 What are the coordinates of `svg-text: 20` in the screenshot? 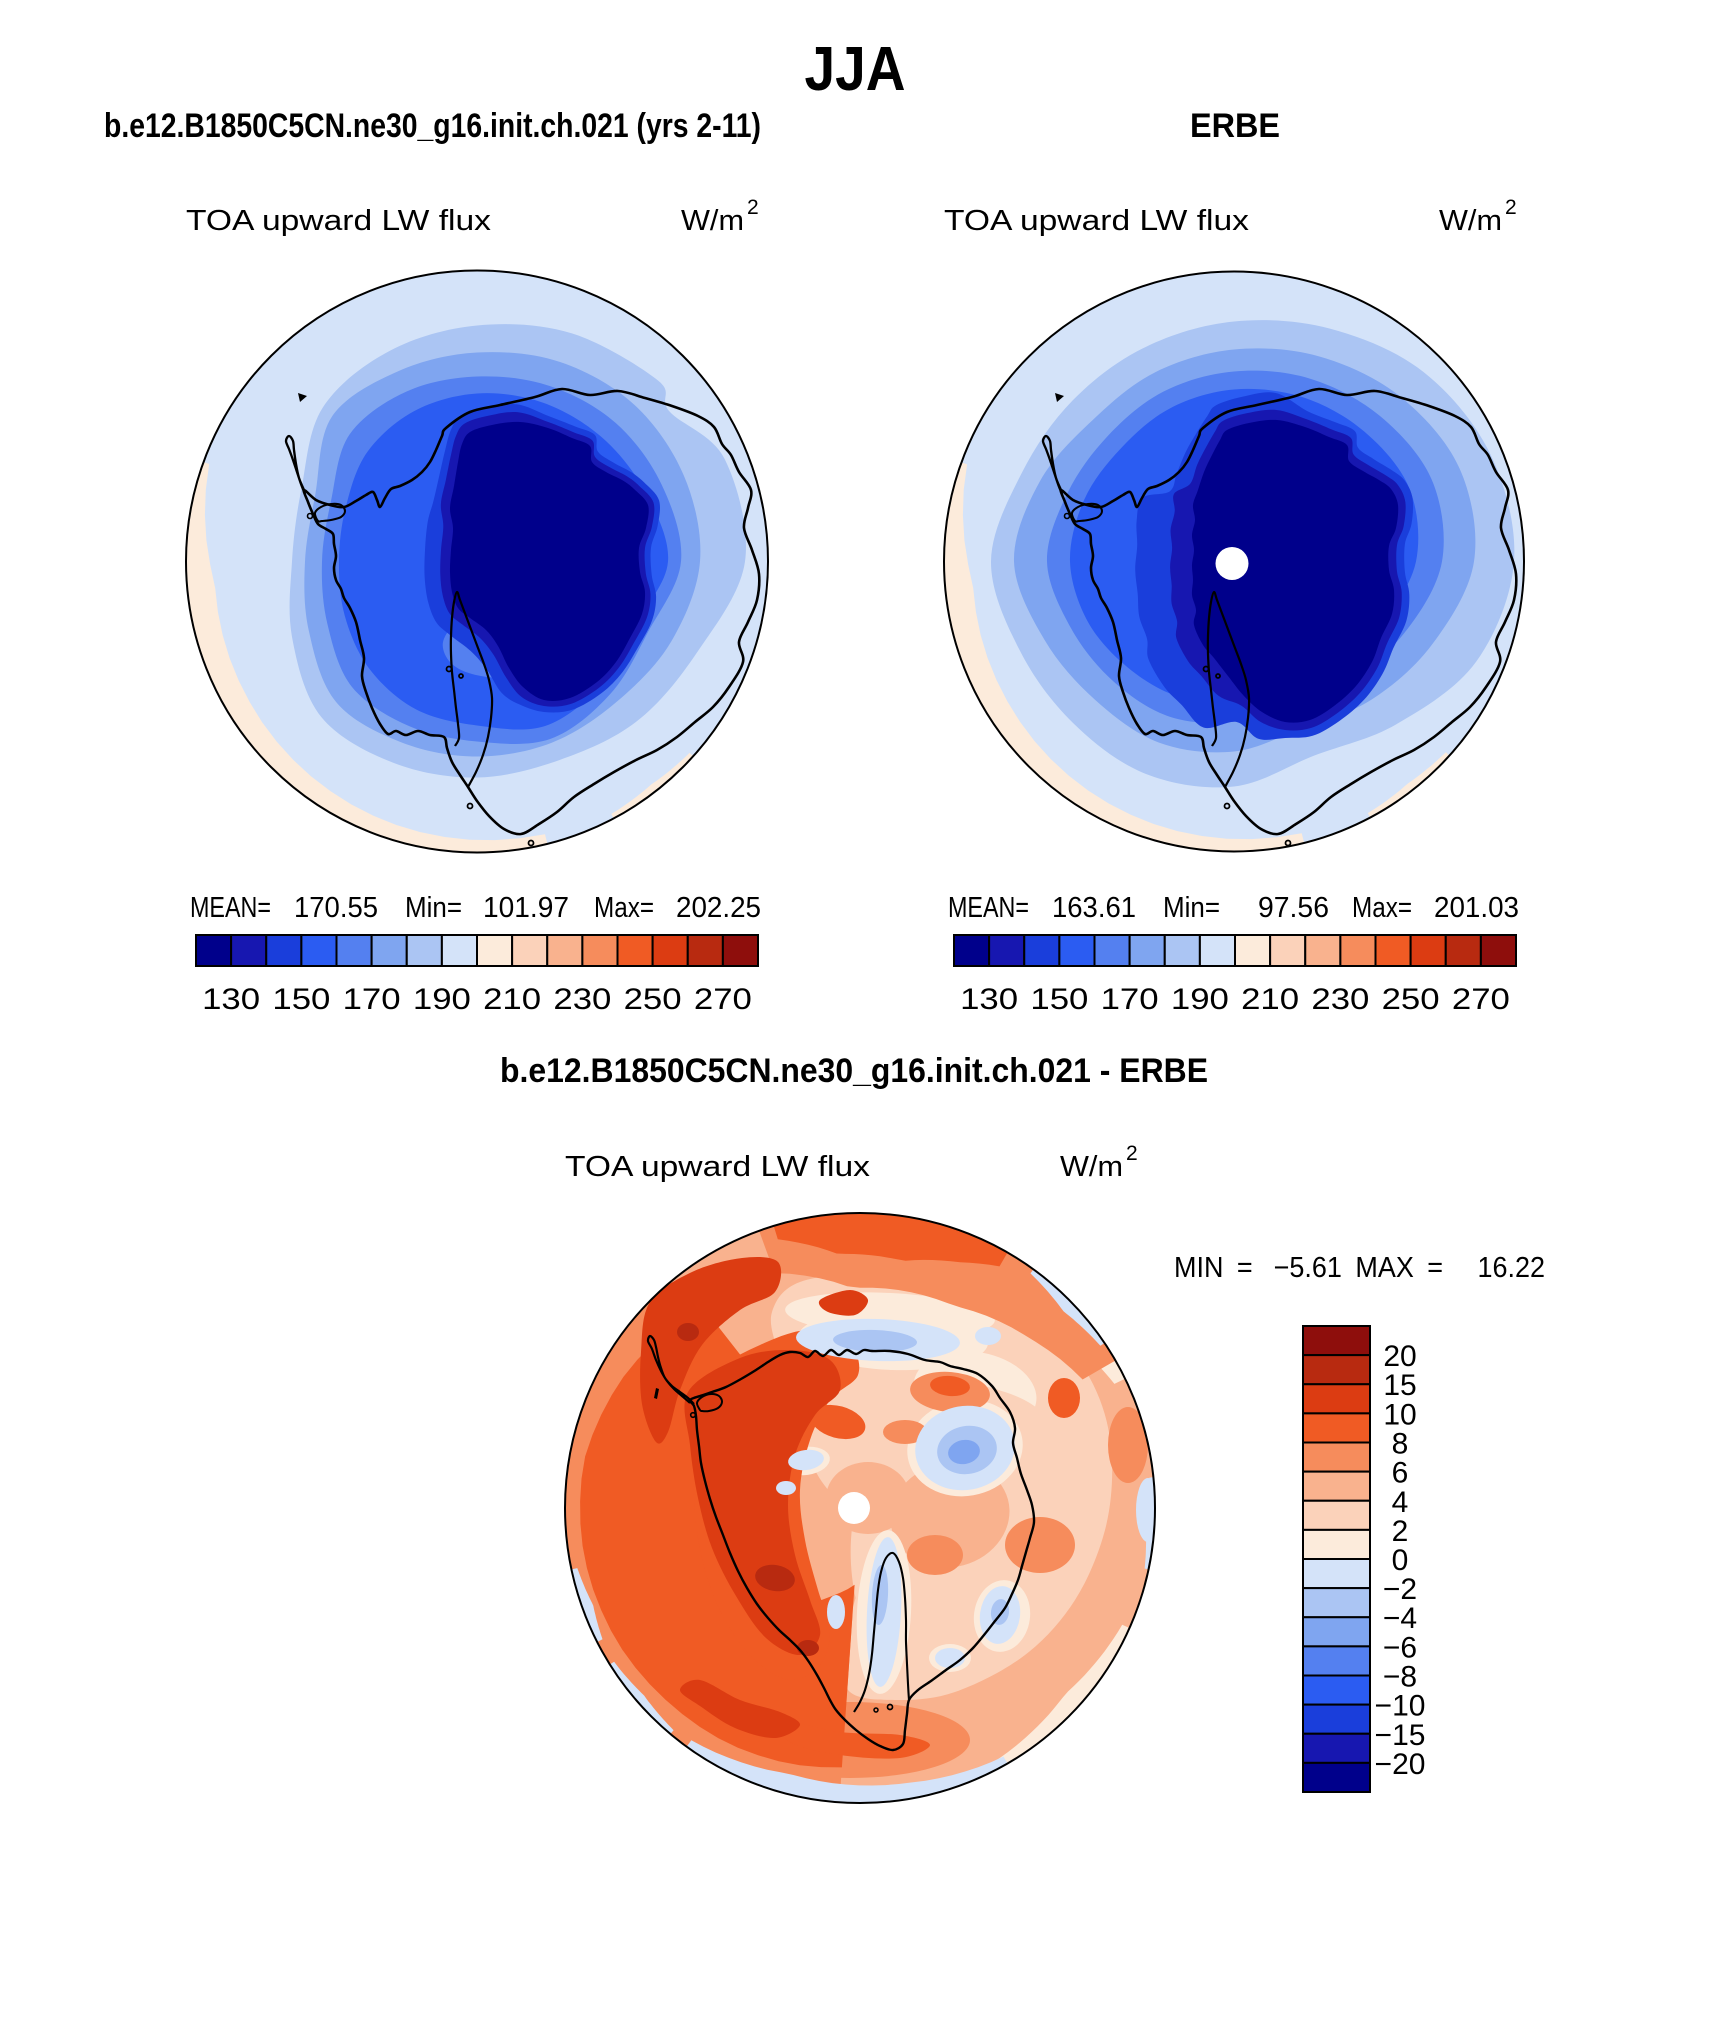 It's located at (1399, 1356).